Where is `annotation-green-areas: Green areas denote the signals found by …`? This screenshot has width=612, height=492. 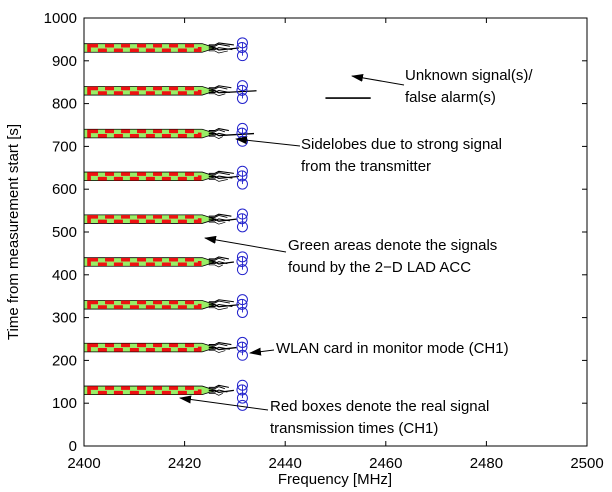 annotation-green-areas: Green areas denote the signals found by … is located at coordinates (350, 255).